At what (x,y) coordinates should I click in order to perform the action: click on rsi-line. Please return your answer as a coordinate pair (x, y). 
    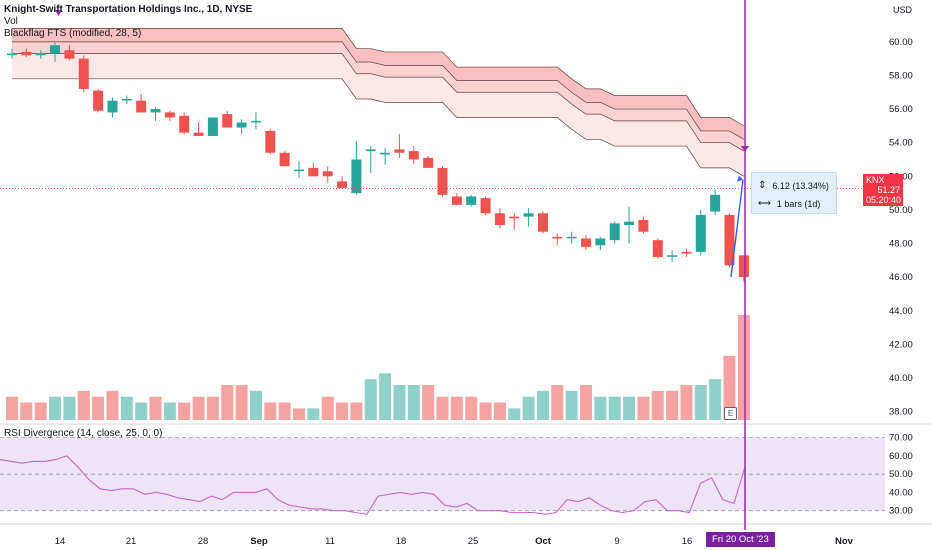
    Looking at the image, I should click on (373, 485).